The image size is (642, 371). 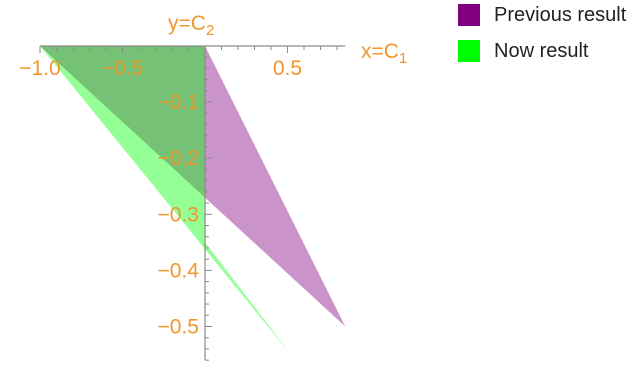 I want to click on x-tick-label: 0.5, so click(x=287, y=68).